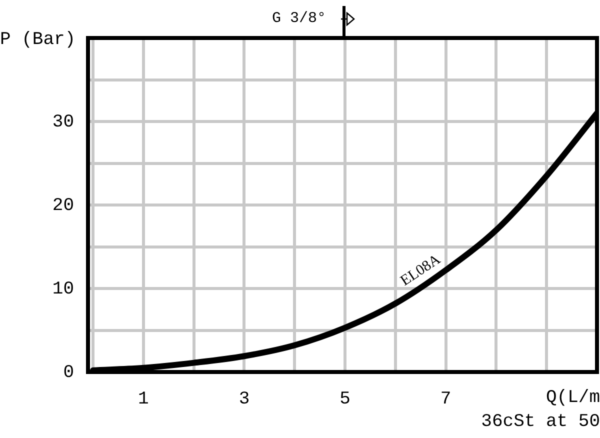 The height and width of the screenshot is (438, 600). Describe the element at coordinates (143, 400) in the screenshot. I see `x-tick-label: 1` at that location.